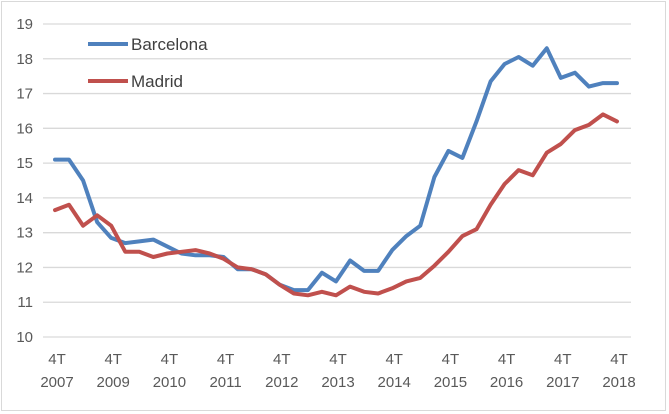 Image resolution: width=669 pixels, height=414 pixels. What do you see at coordinates (25, 302) in the screenshot?
I see `y-tick-label: 11` at bounding box center [25, 302].